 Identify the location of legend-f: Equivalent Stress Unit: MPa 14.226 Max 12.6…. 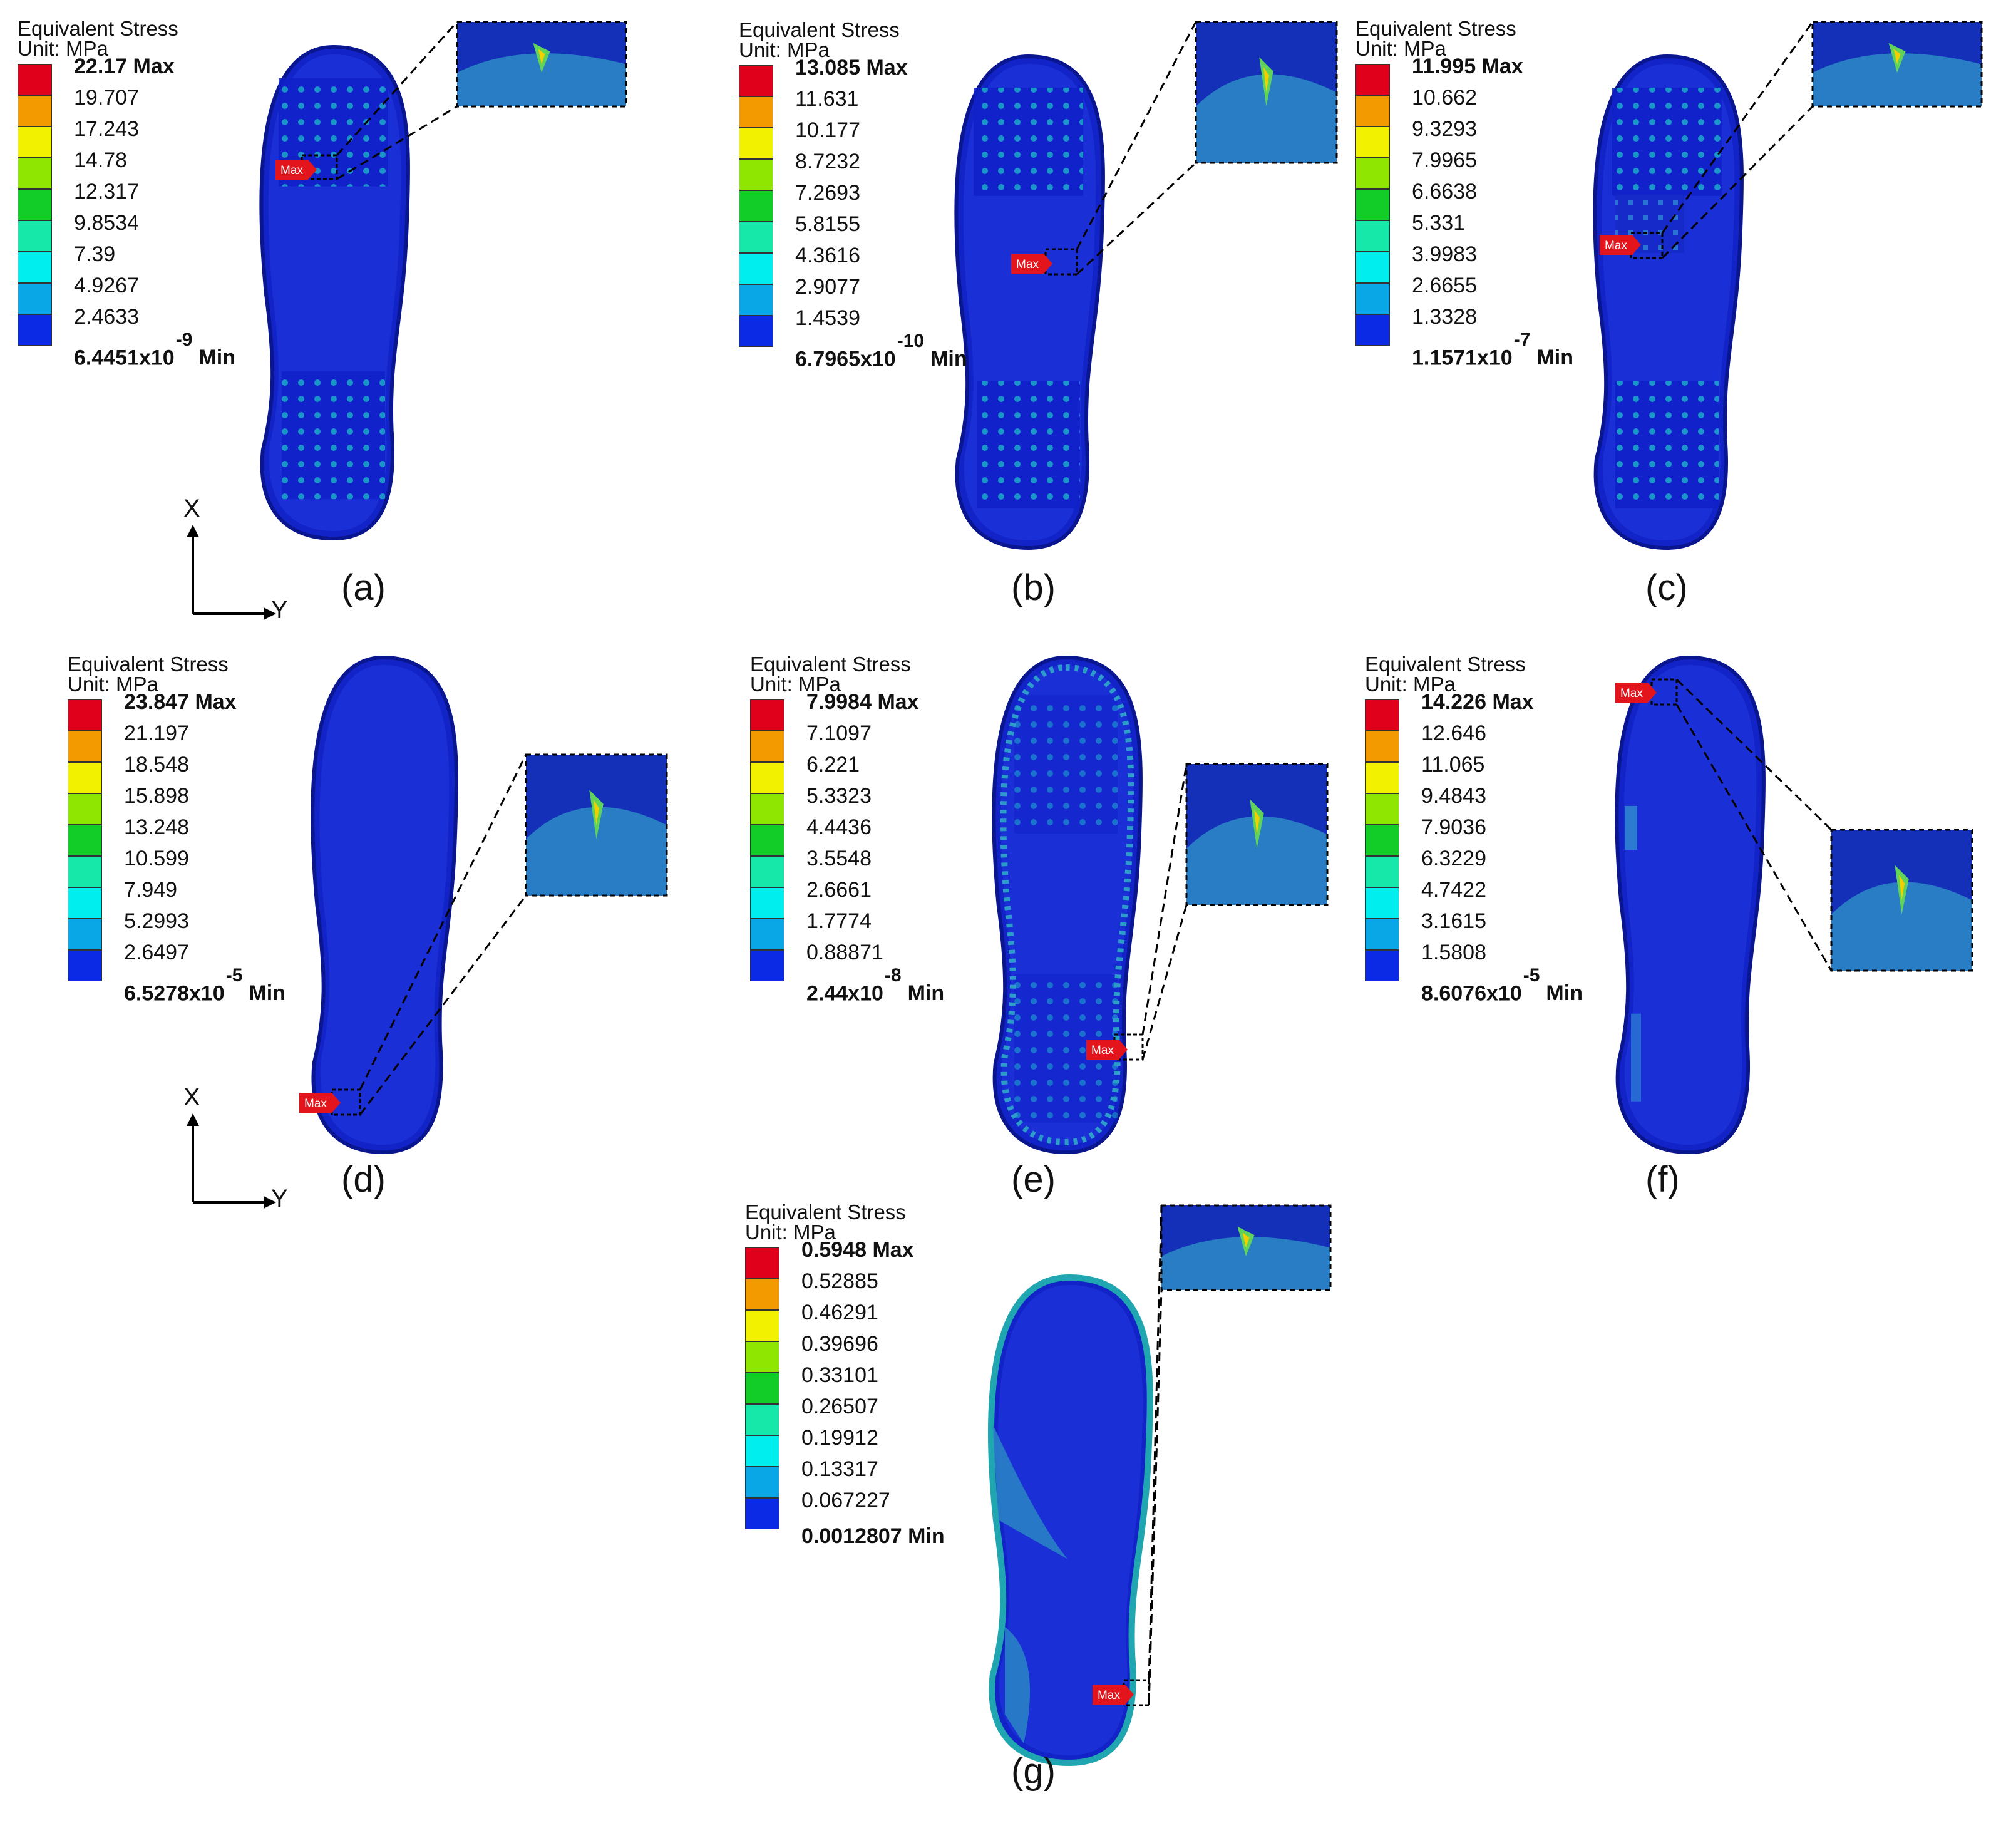
(1496, 829).